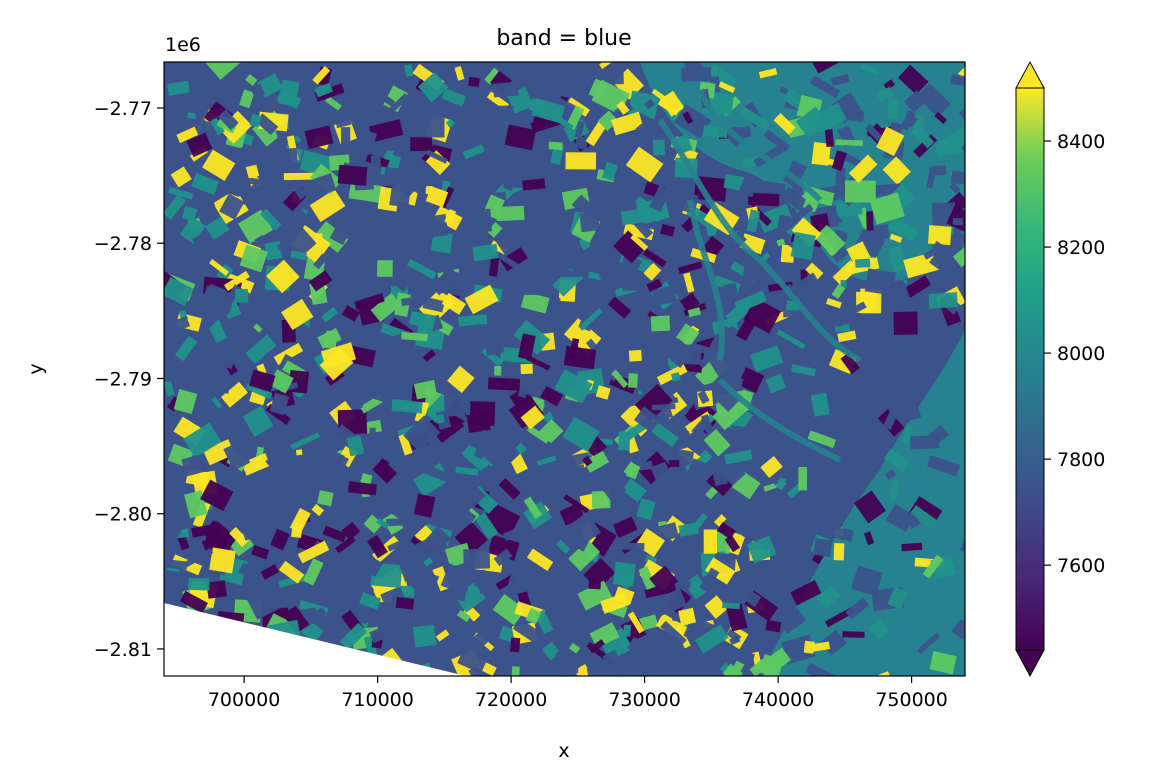 The image size is (1152, 784). Describe the element at coordinates (183, 45) in the screenshot. I see `y-offset-label: 1e6` at that location.